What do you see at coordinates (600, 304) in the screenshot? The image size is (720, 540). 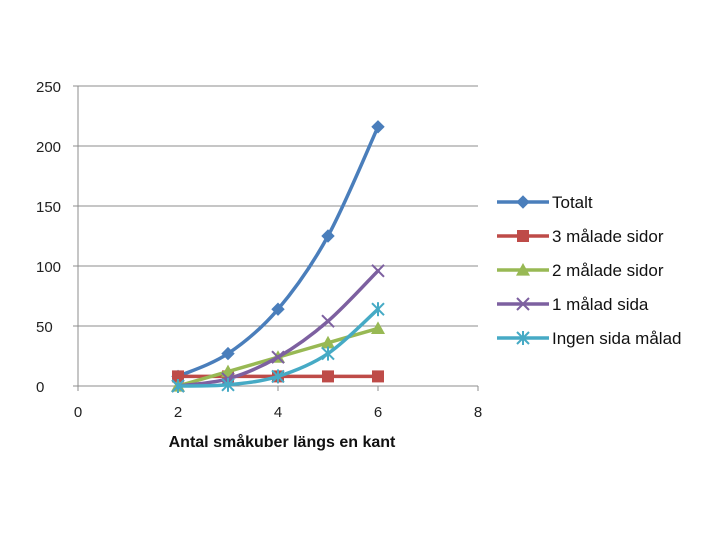 I see `legend-label: 1 målad sida` at bounding box center [600, 304].